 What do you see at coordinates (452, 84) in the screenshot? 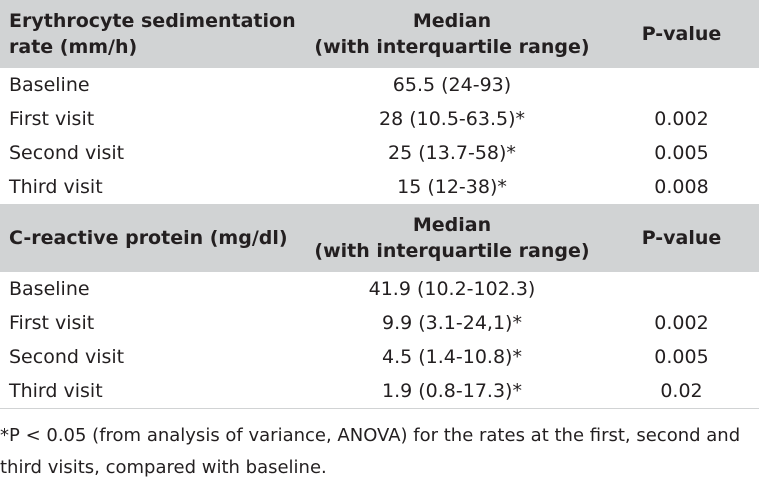
I see `row-median: 65.5 (24-93)` at bounding box center [452, 84].